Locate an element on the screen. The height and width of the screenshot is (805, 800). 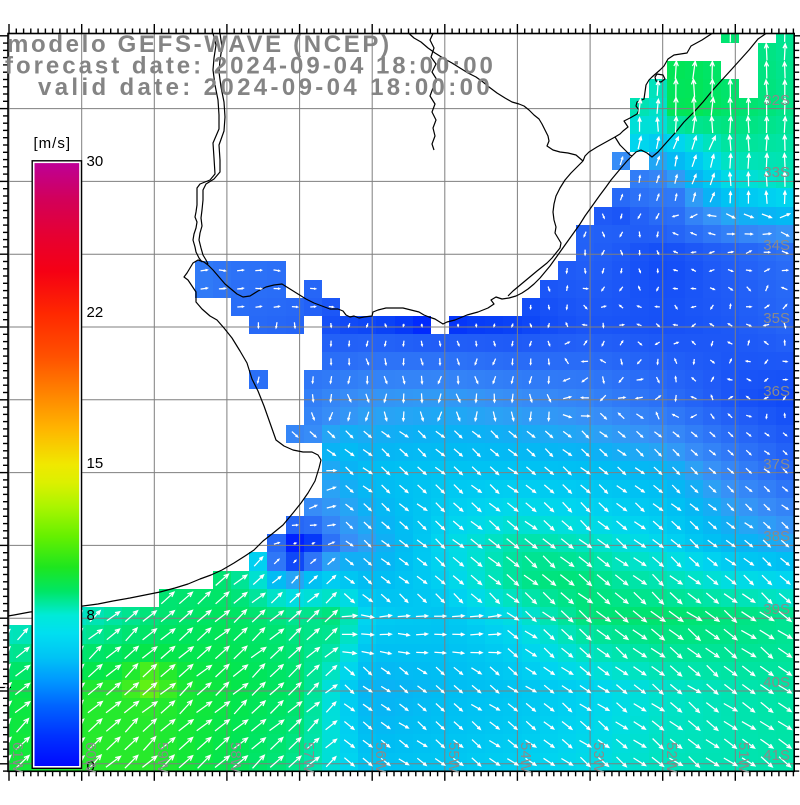
svg-text: 33S is located at coordinates (776, 172).